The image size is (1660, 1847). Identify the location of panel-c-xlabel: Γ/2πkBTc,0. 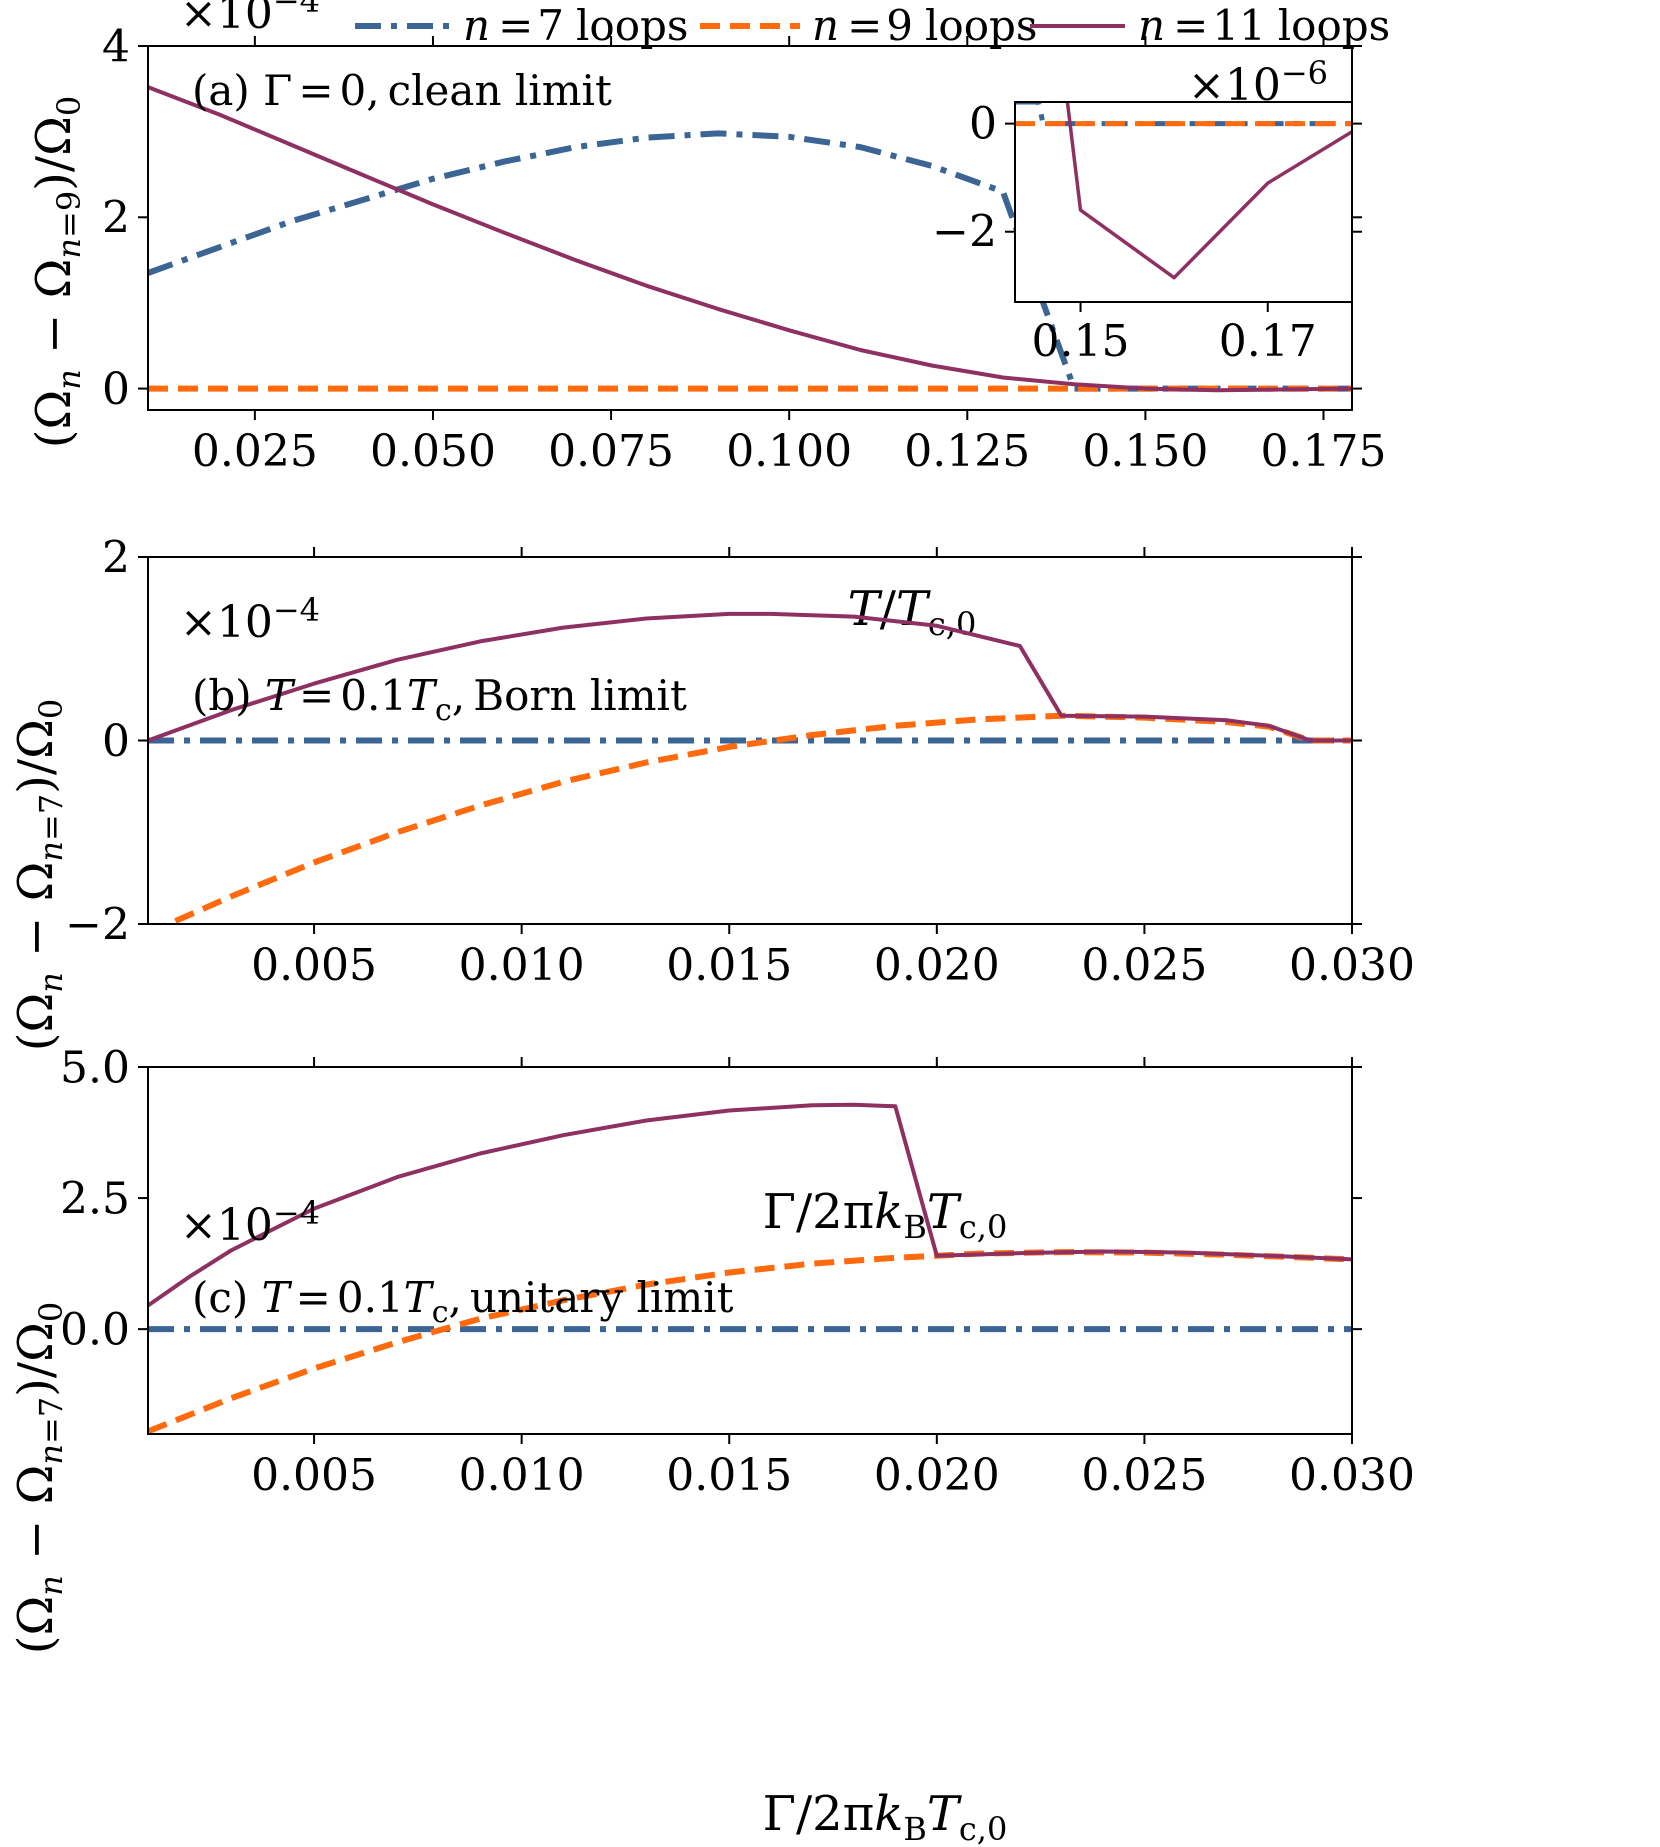
(885, 1816).